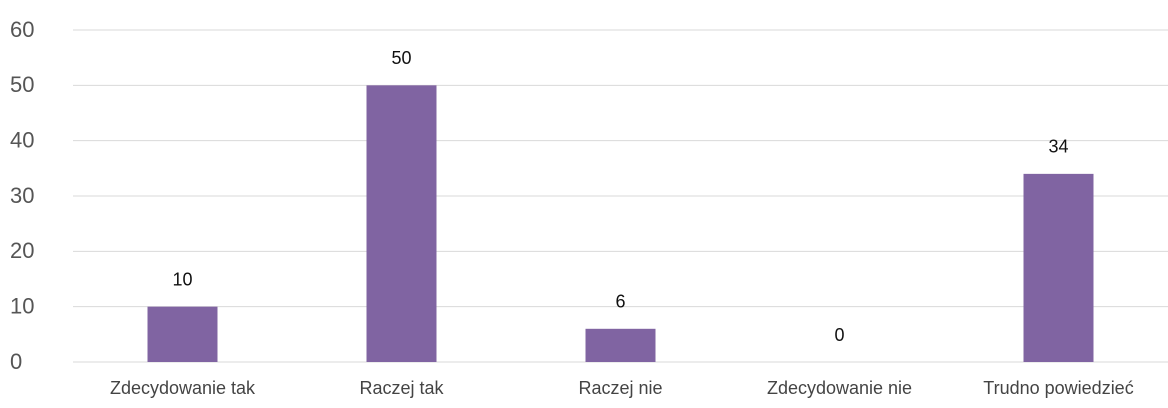  What do you see at coordinates (620, 302) in the screenshot?
I see `data-label: 6` at bounding box center [620, 302].